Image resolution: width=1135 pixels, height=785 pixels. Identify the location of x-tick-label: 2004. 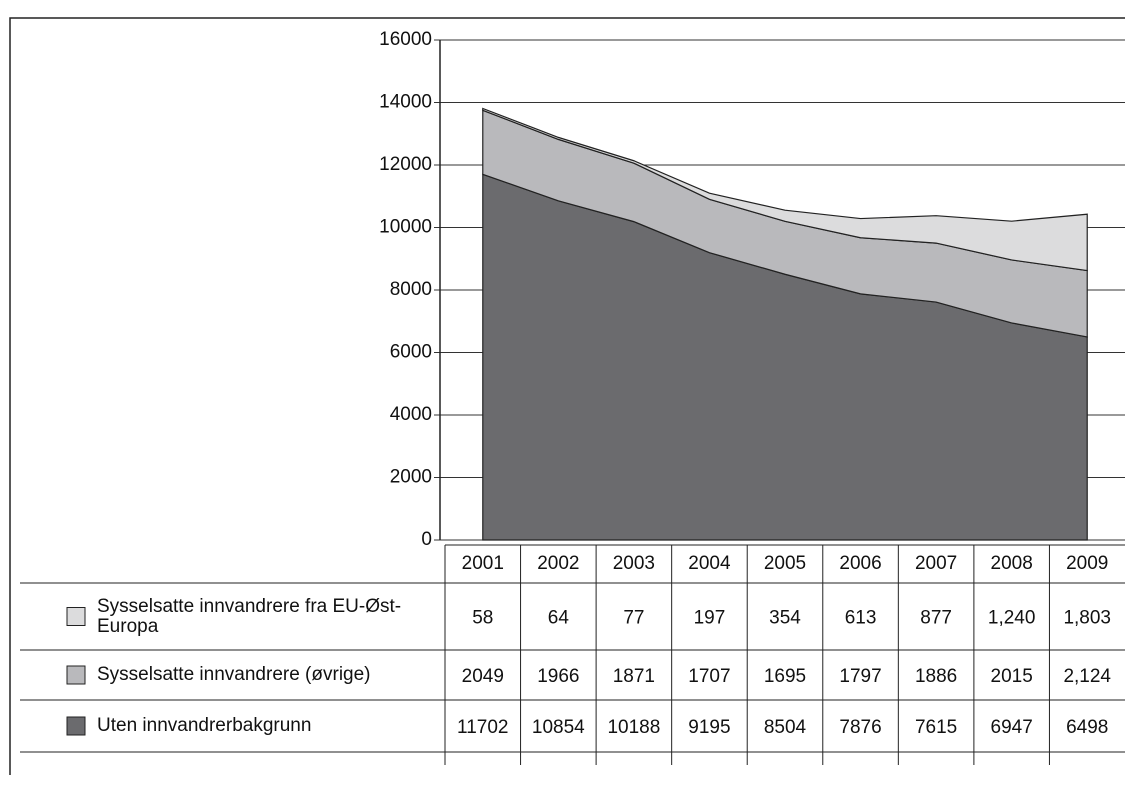
(709, 563).